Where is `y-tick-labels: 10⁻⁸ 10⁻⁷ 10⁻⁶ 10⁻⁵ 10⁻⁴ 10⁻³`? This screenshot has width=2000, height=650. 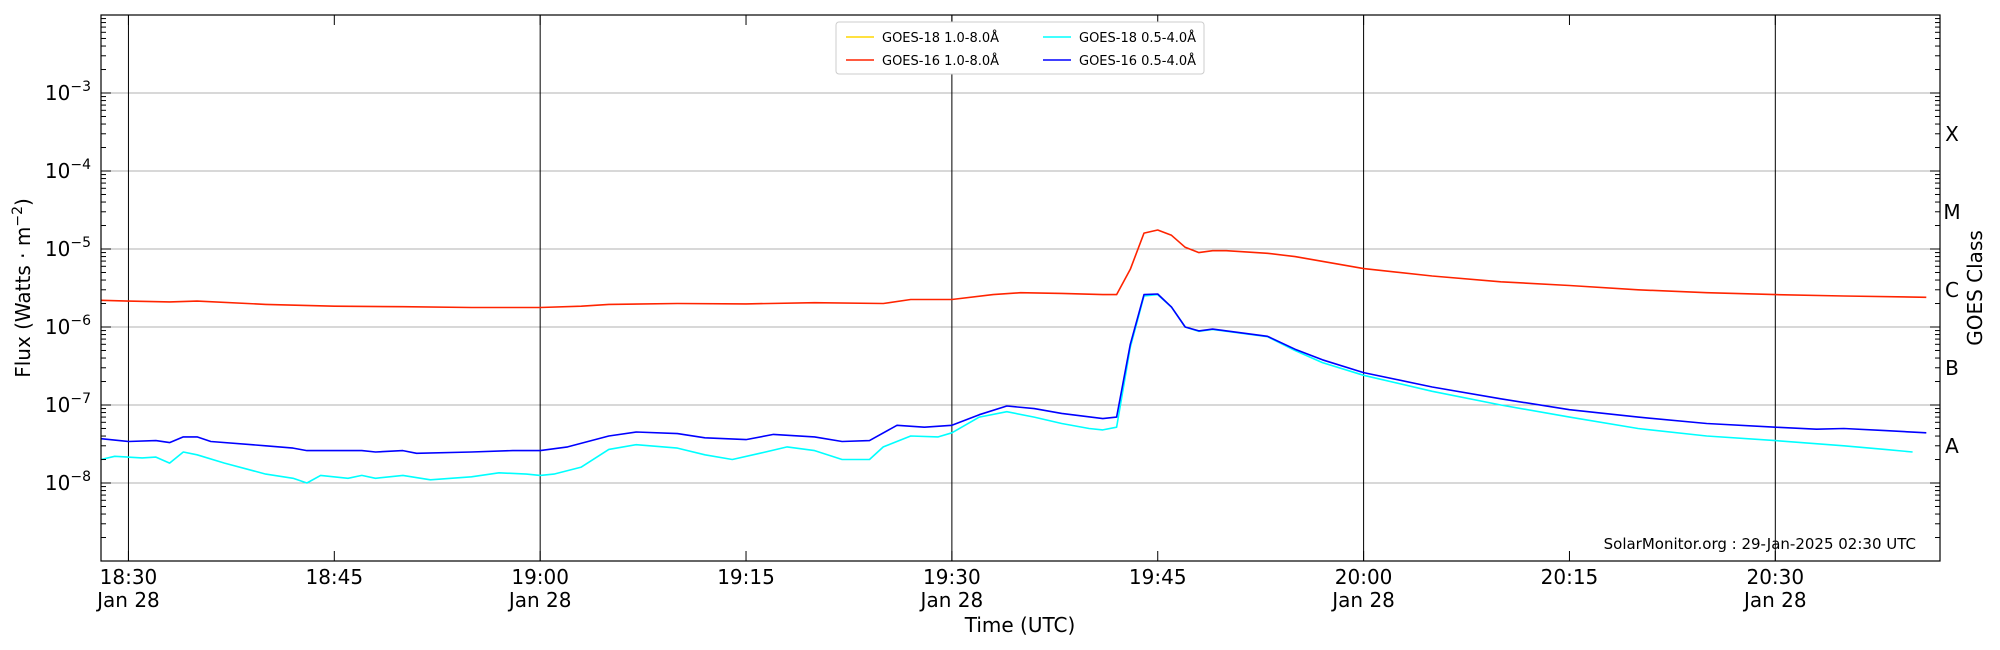
y-tick-labels: 10⁻⁸ 10⁻⁷ 10⁻⁶ 10⁻⁵ 10⁻⁴ 10⁻³ is located at coordinates (68, 287).